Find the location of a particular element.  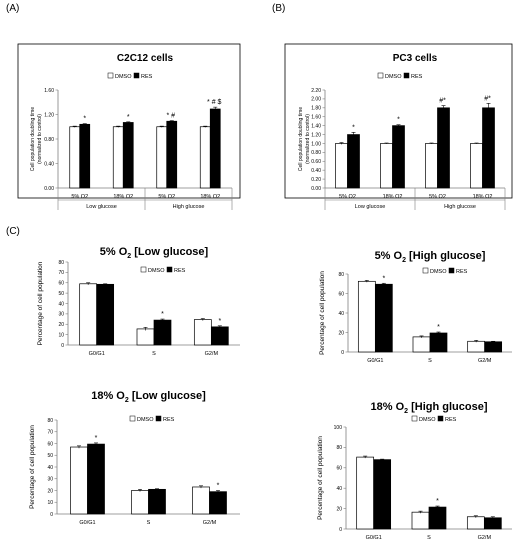

significance-mark-3: * is located at coordinates (218, 486).